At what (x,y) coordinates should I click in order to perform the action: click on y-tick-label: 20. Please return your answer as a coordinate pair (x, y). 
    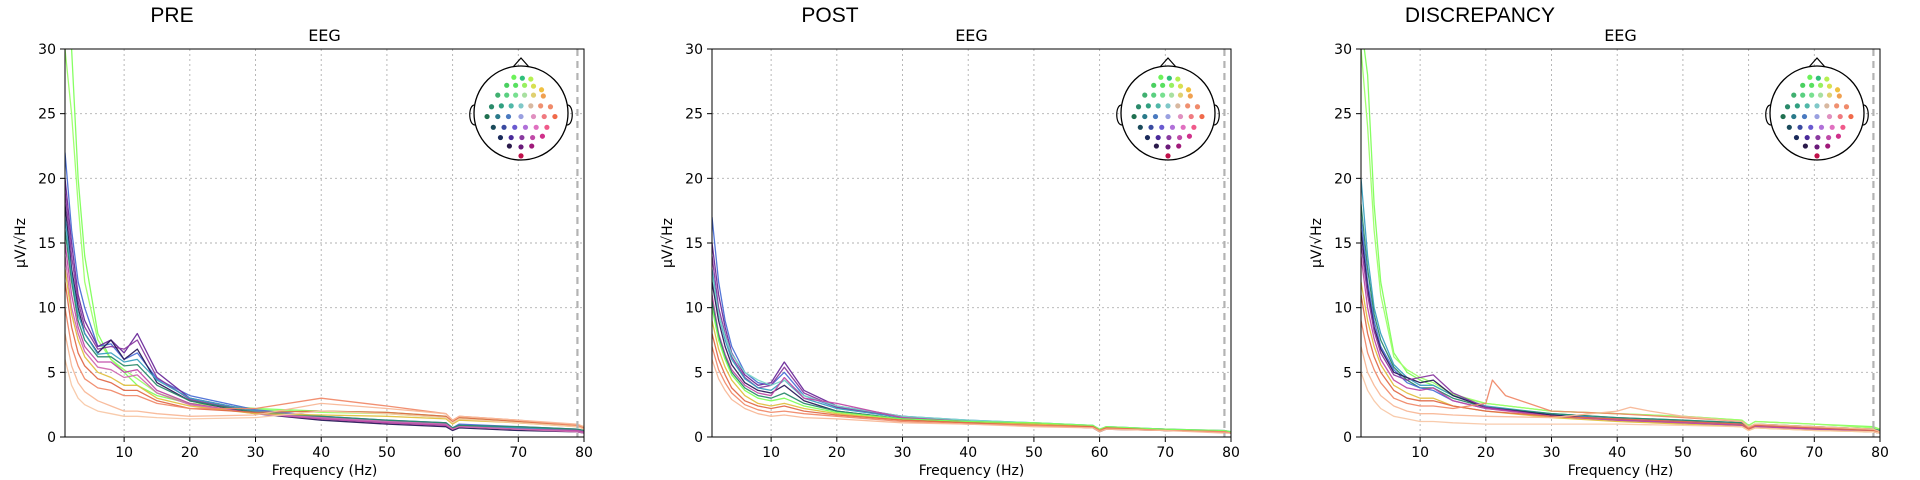
    Looking at the image, I should click on (1343, 179).